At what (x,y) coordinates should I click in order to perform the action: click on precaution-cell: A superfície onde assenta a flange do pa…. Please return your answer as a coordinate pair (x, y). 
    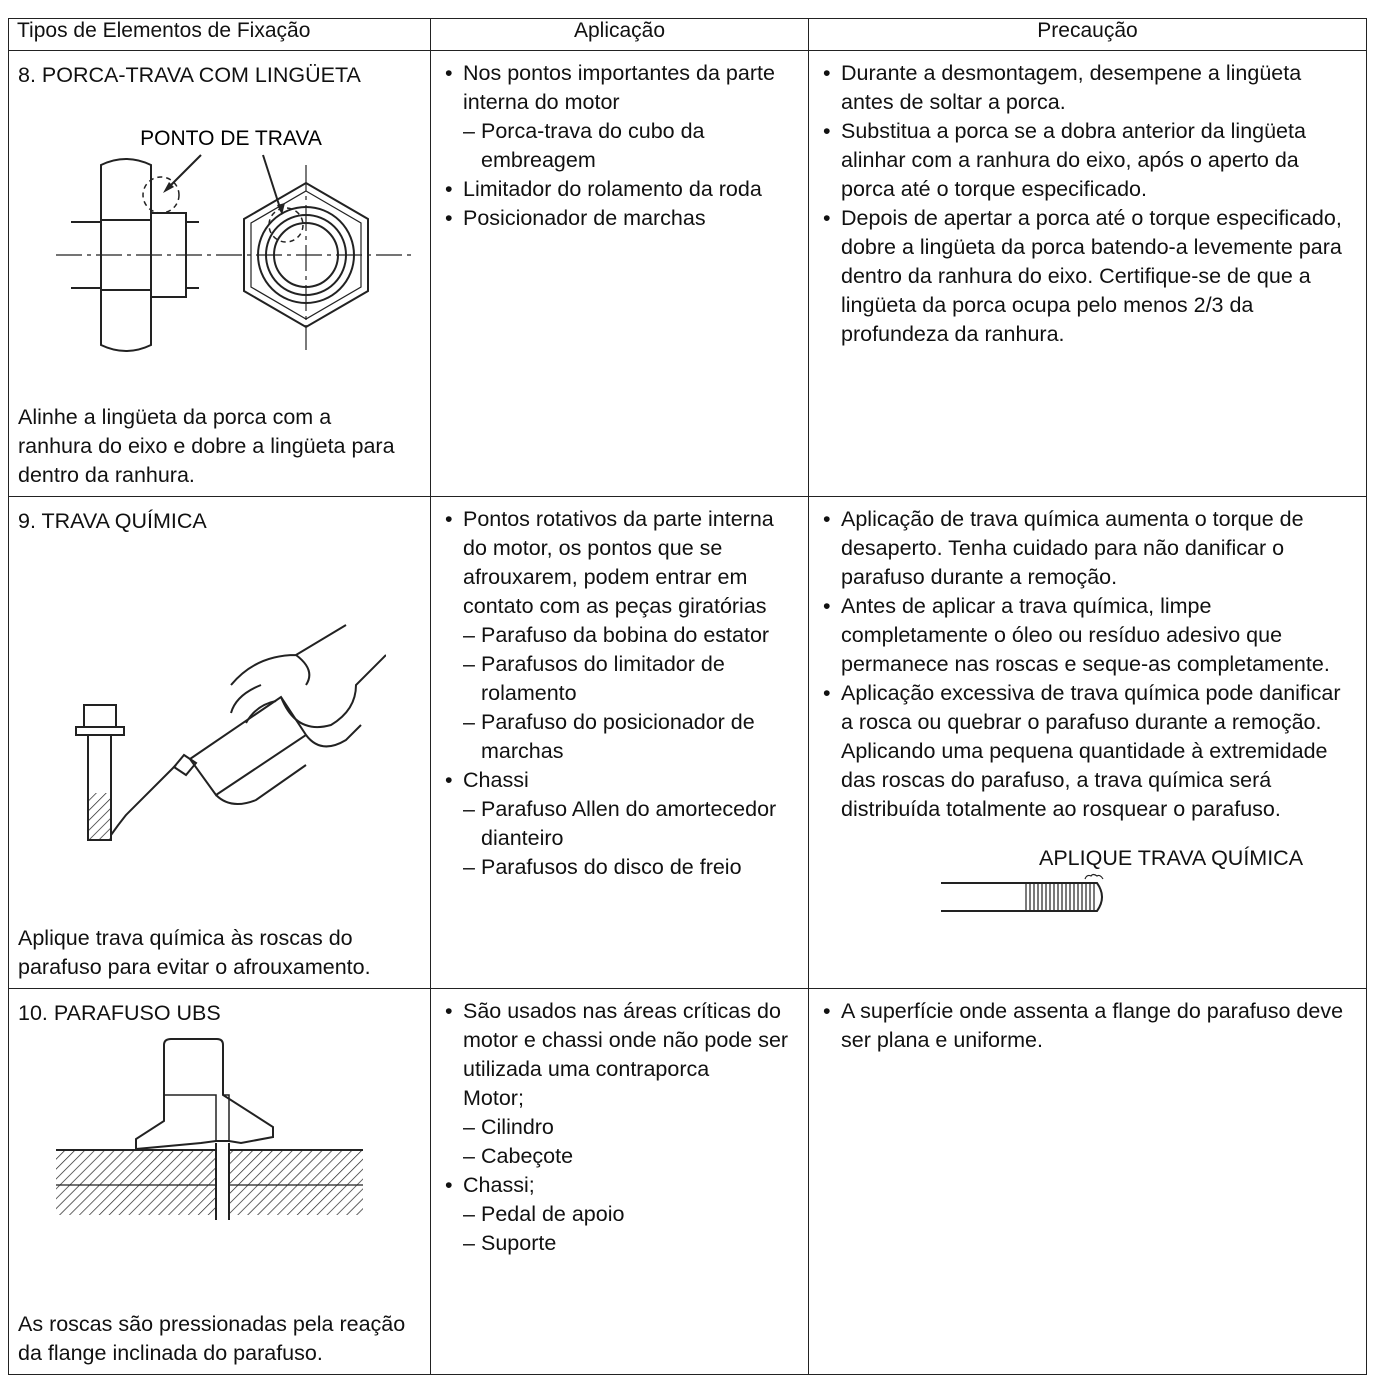
    Looking at the image, I should click on (1087, 1181).